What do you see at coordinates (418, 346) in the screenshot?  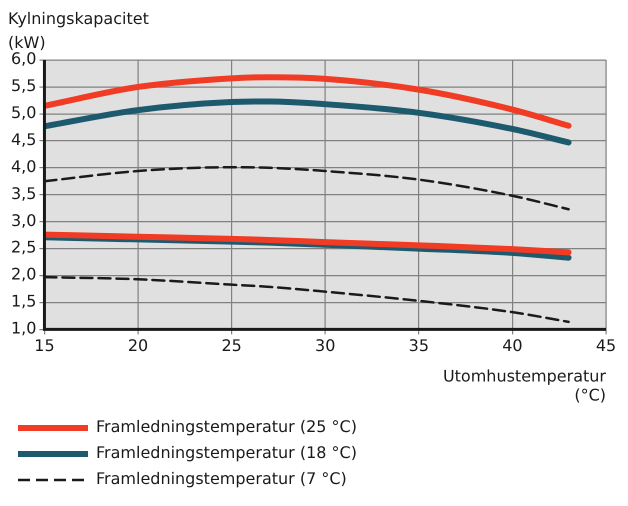 I see `x-tick-label: 35` at bounding box center [418, 346].